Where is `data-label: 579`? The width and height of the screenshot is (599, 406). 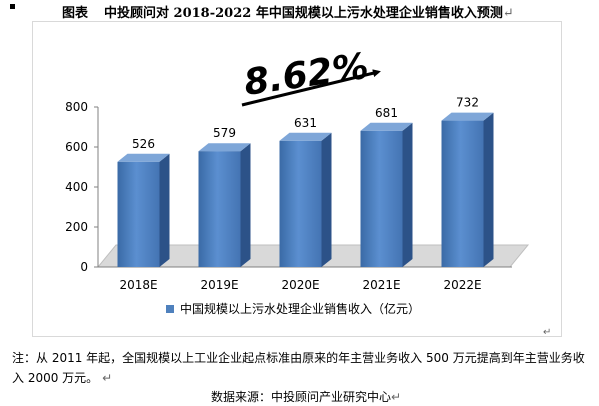 data-label: 579 is located at coordinates (224, 133).